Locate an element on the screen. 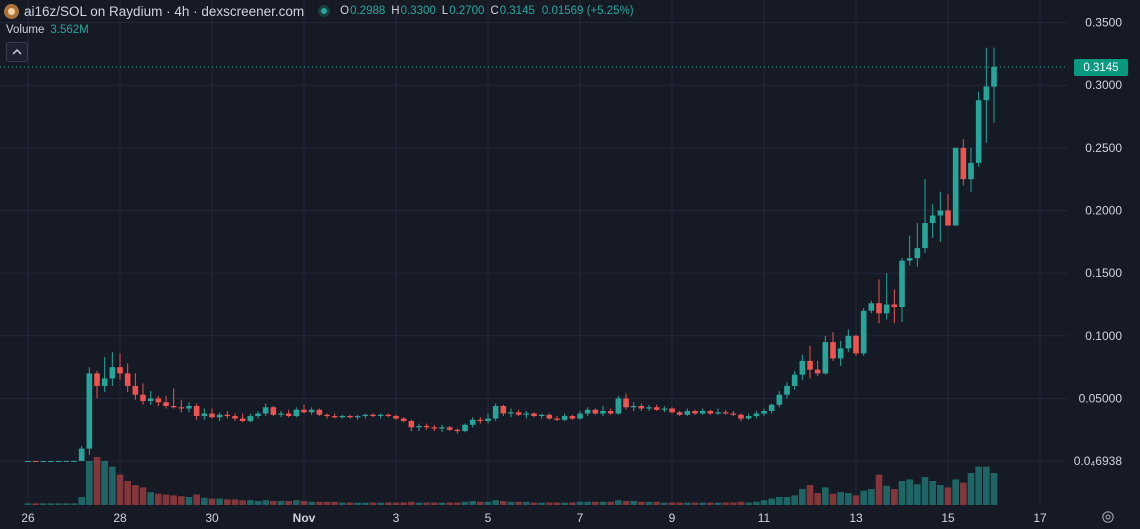  x-tick-label: 28 is located at coordinates (120, 518).